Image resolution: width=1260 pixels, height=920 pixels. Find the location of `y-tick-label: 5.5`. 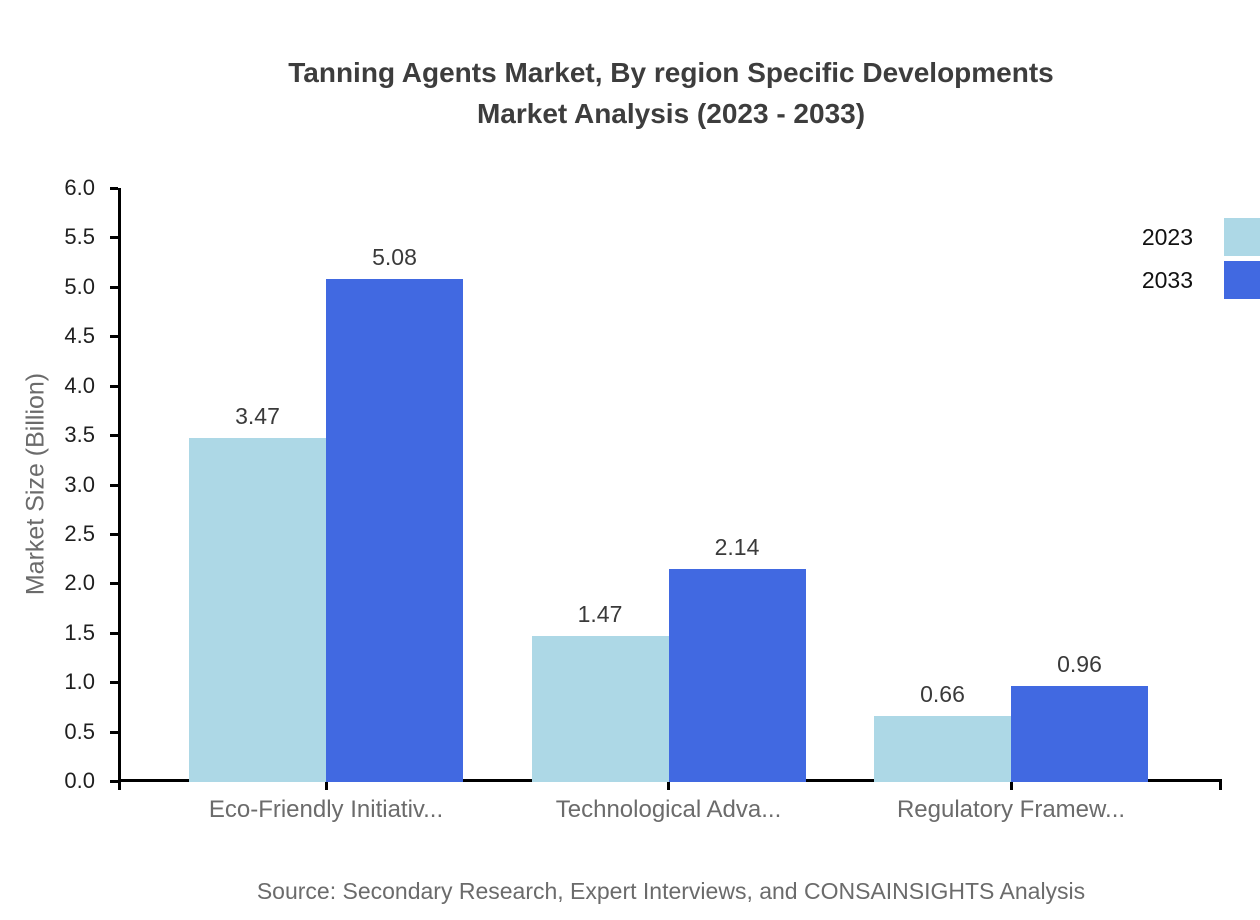

y-tick-label: 5.5 is located at coordinates (79, 237).